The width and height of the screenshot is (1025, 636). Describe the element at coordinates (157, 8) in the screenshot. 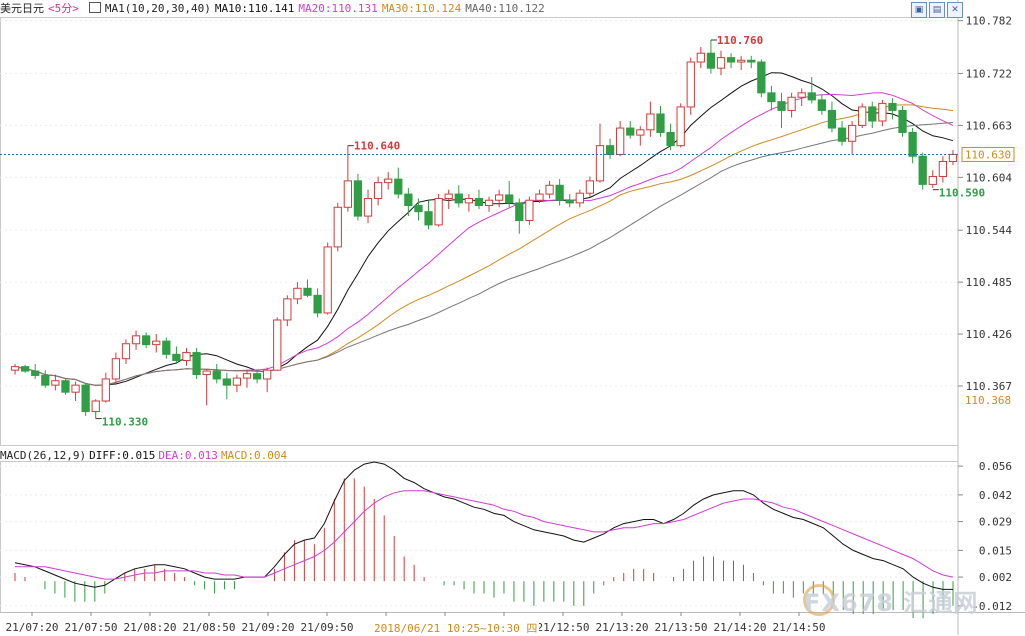

I see `ma-label: MA1(10,20,30,40)` at that location.